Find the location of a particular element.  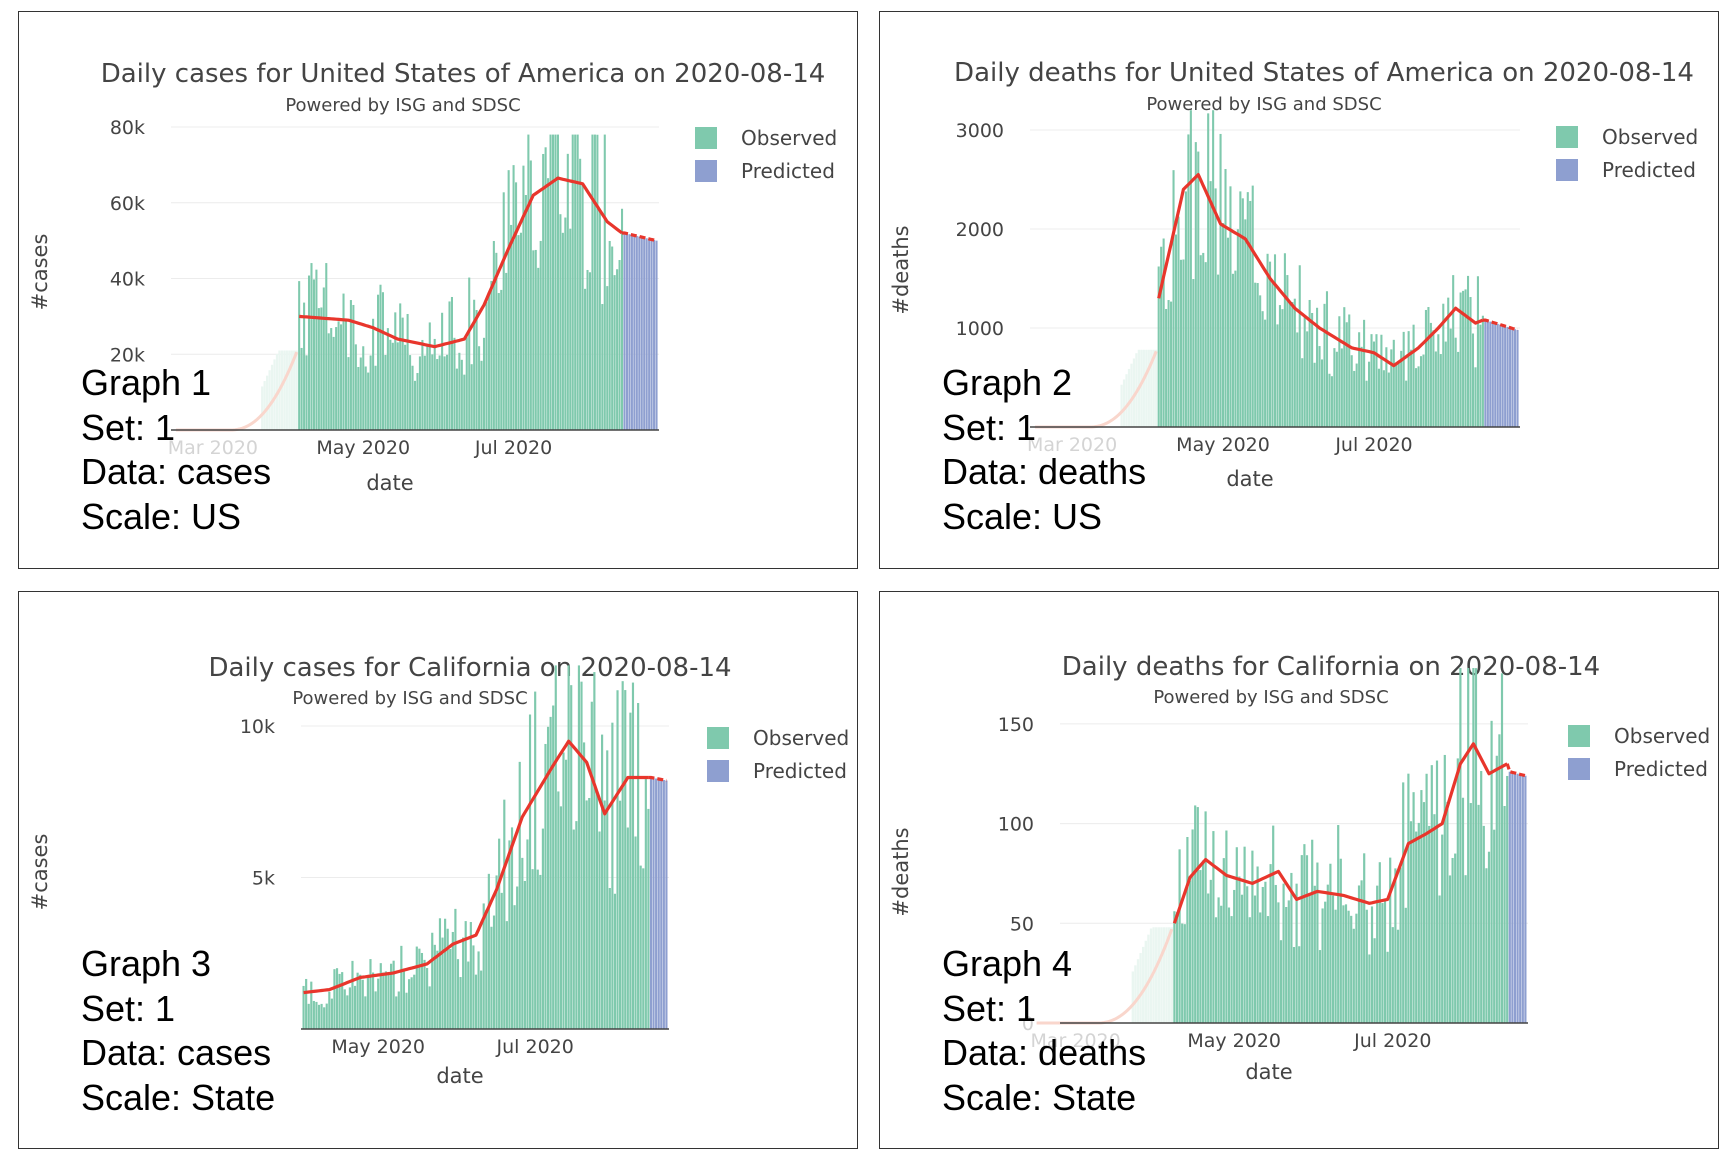

legend-label-observed: Observed is located at coordinates (801, 738).